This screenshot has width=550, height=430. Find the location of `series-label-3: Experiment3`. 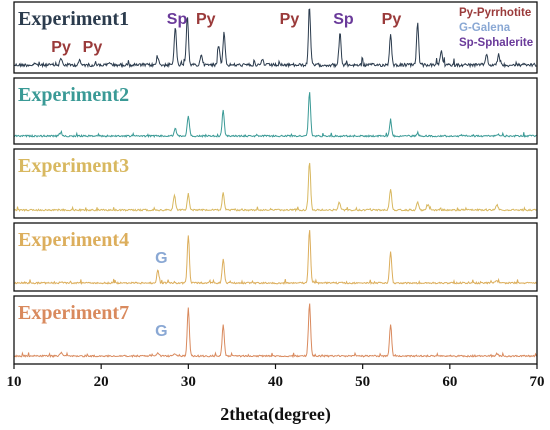

series-label-3: Experiment3 is located at coordinates (73, 166).